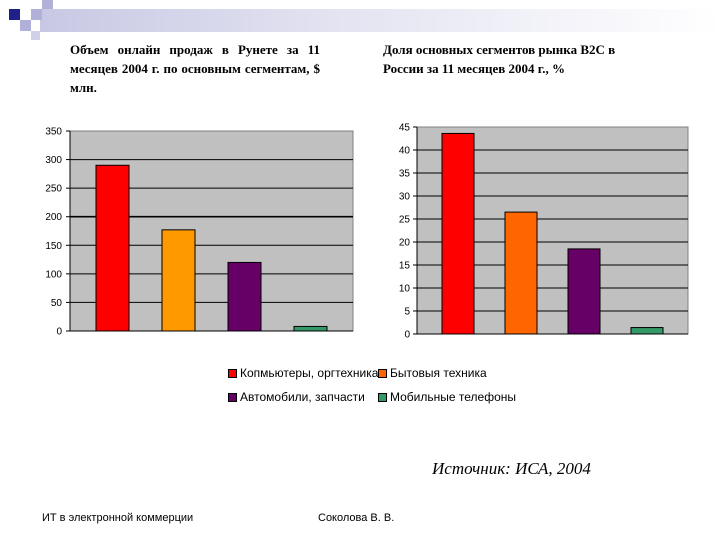  What do you see at coordinates (405, 266) in the screenshot?
I see `y-tick-label: 15` at bounding box center [405, 266].